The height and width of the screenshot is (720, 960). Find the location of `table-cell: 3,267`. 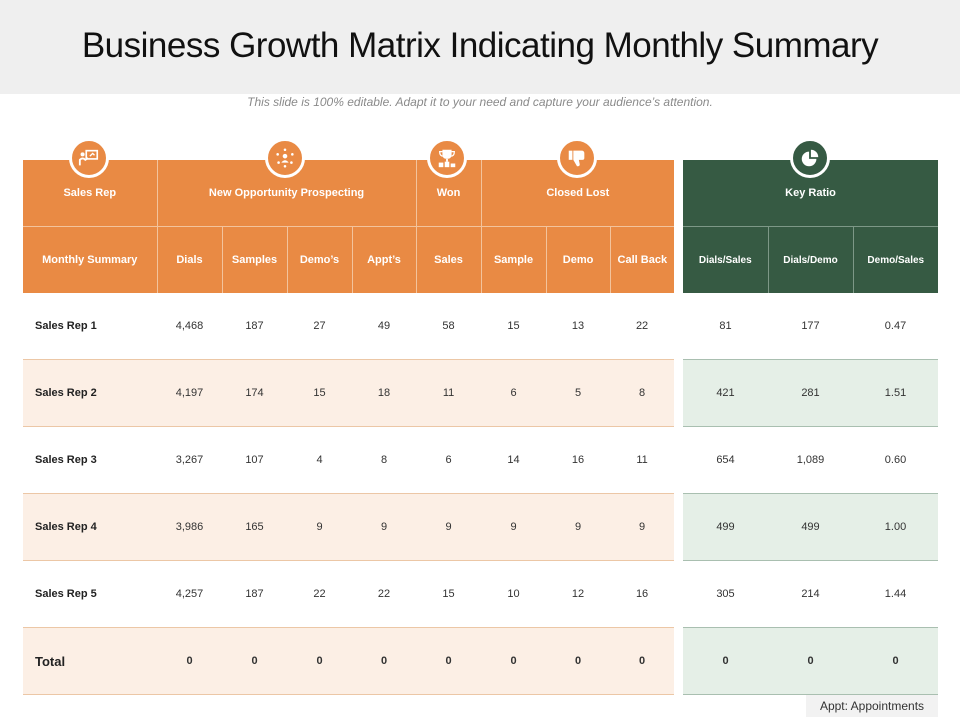

table-cell: 3,267 is located at coordinates (189, 460).